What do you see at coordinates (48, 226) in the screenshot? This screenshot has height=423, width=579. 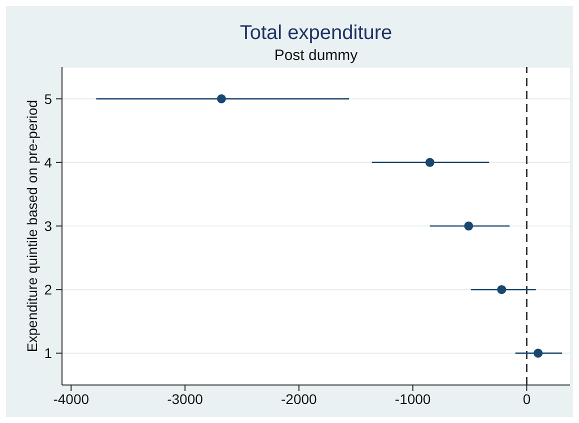 I see `y-tick-label: 3` at bounding box center [48, 226].